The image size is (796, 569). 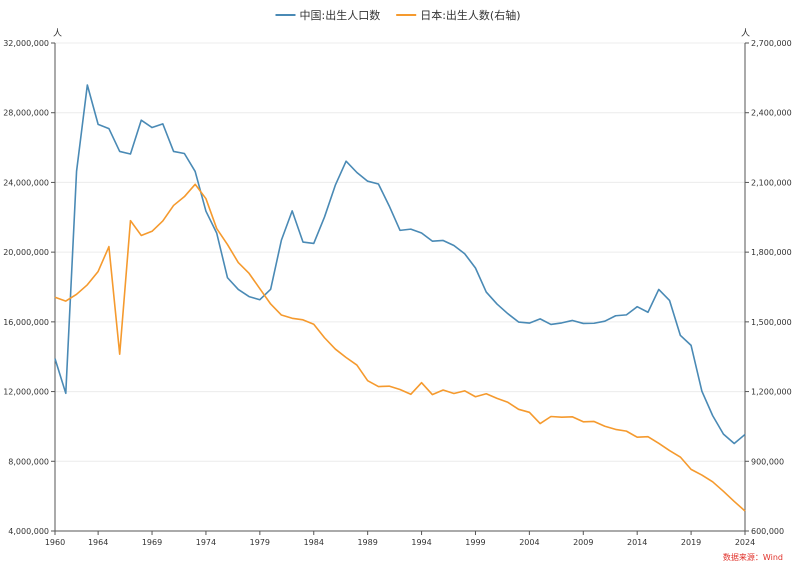 I want to click on x-axis-tick-label: 1960, so click(x=55, y=542).